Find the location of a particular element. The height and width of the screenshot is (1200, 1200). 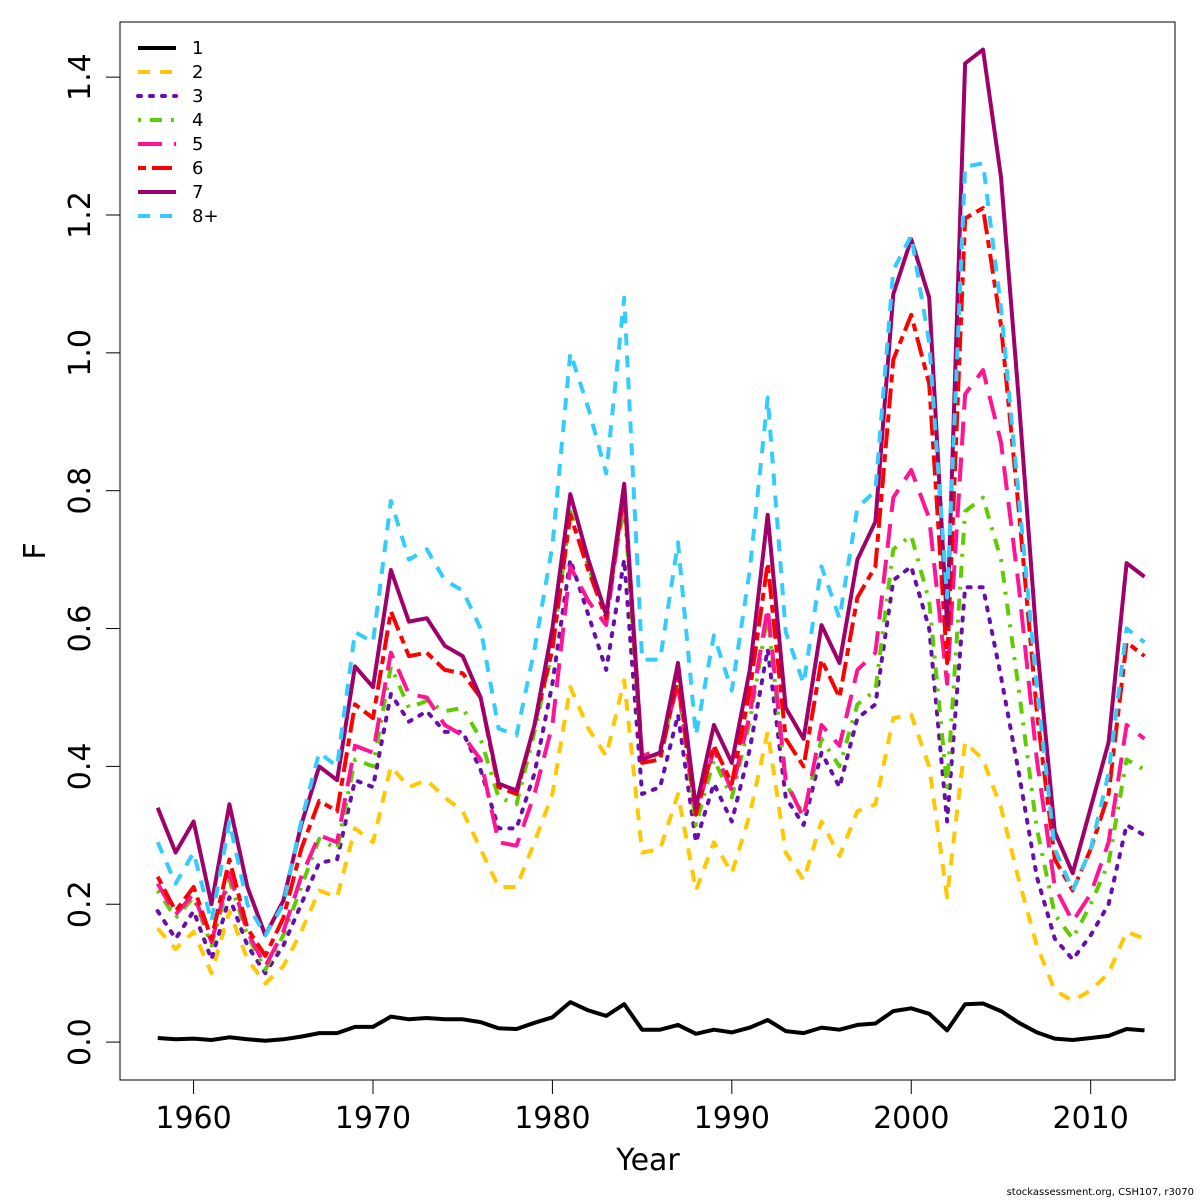

y-tick-label: 0.2 is located at coordinates (80, 904).